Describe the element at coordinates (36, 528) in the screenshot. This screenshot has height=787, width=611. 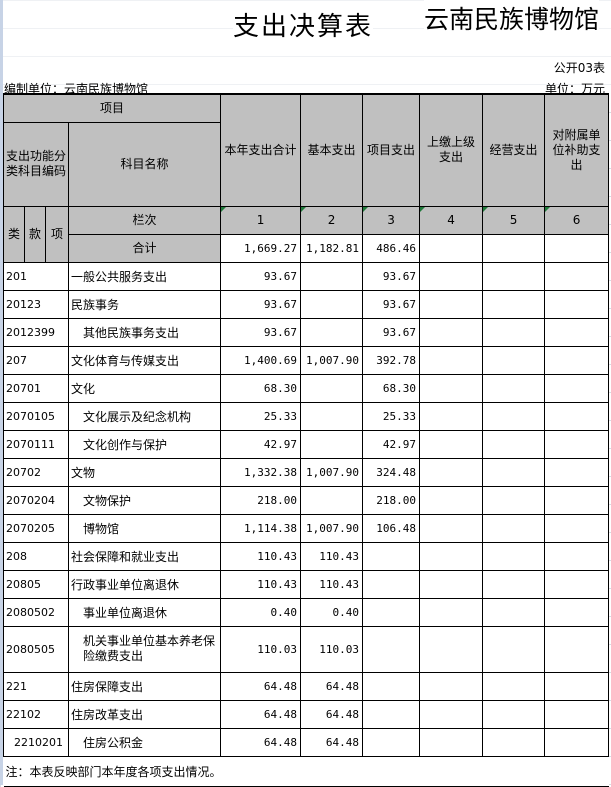
I see `row-code: 2070205` at that location.